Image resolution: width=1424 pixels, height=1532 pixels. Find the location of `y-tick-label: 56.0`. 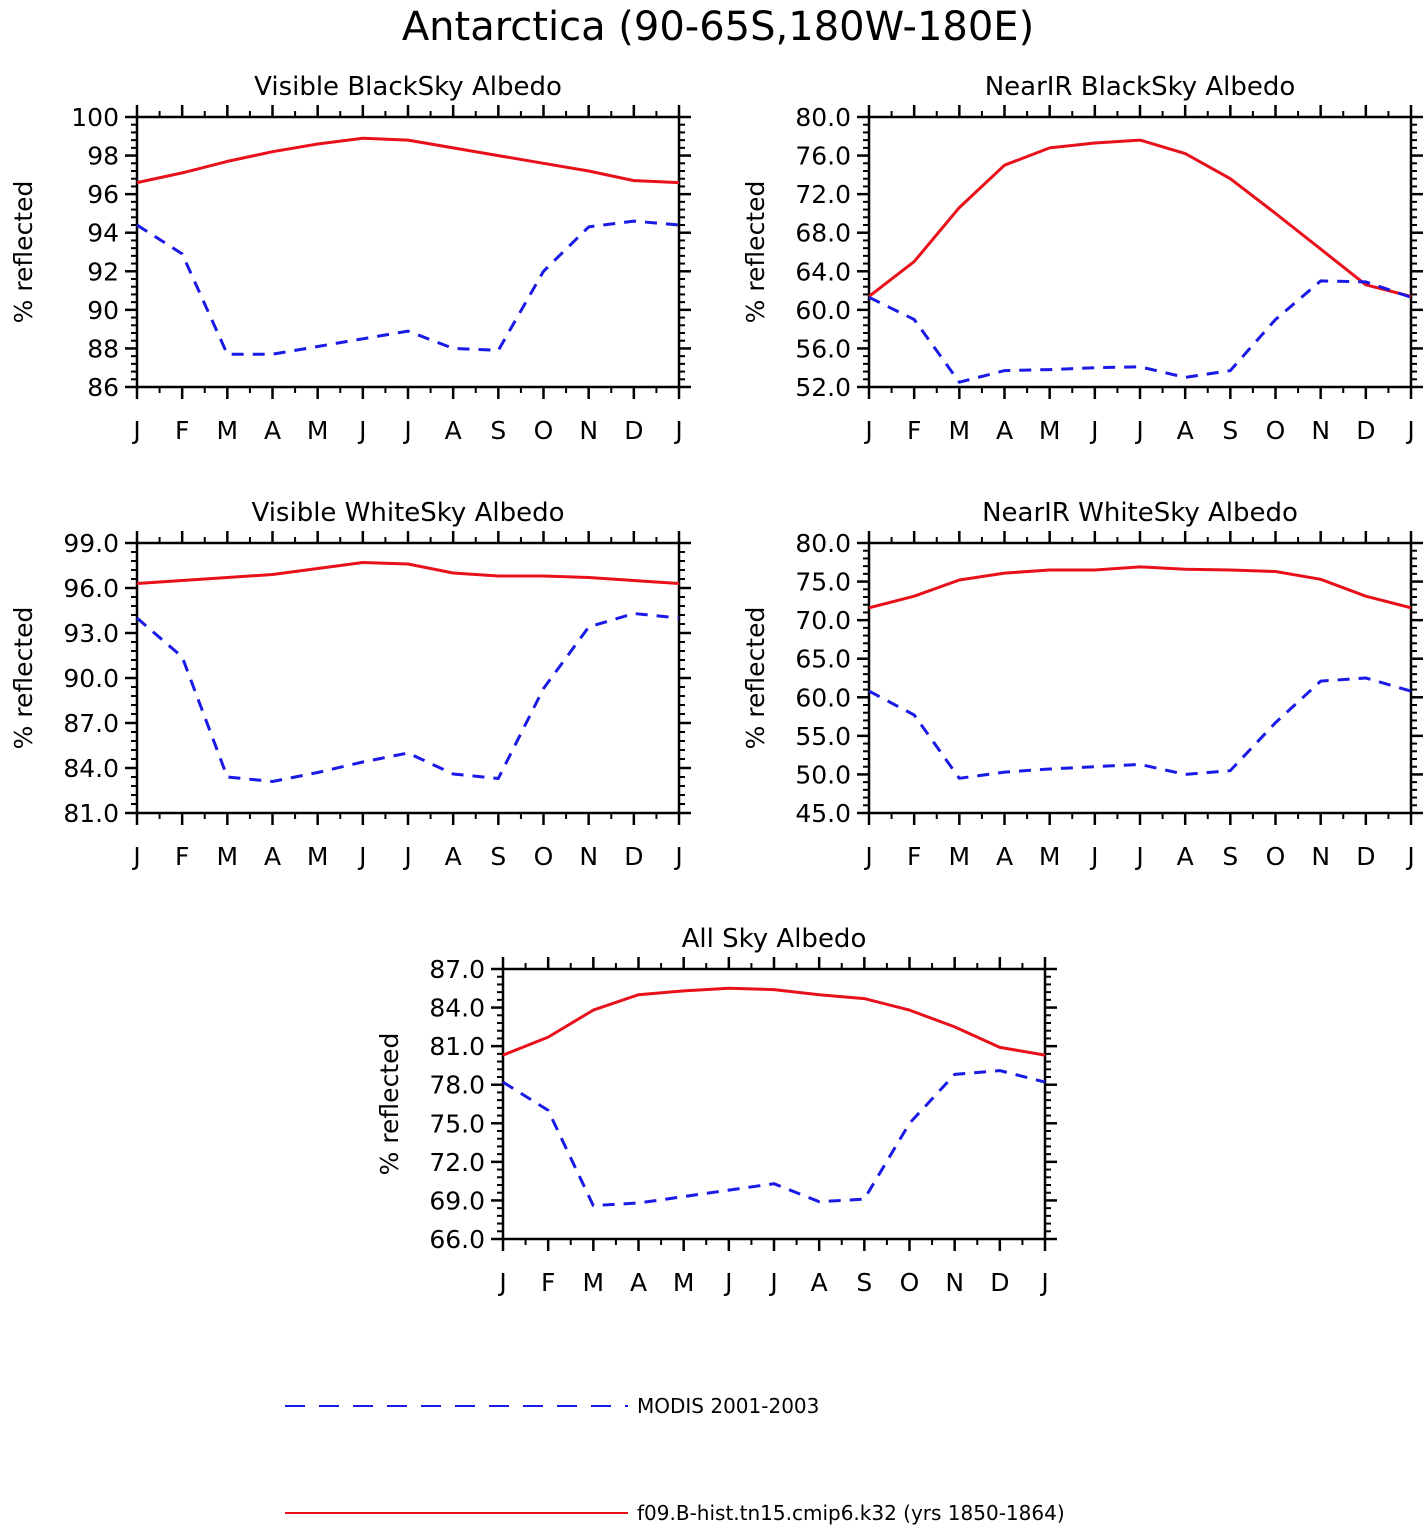

y-tick-label: 56.0 is located at coordinates (823, 348).